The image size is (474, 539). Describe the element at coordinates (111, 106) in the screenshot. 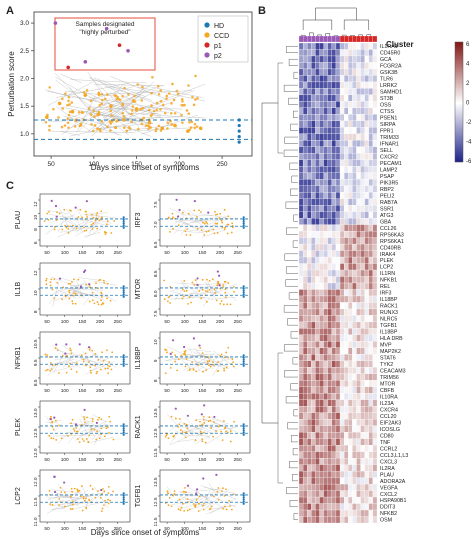

I see `point-ccd` at that location.